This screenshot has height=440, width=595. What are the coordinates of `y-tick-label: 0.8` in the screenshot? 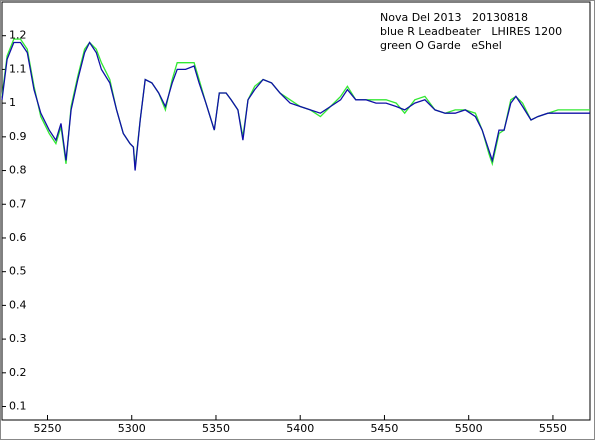 It's located at (18, 170).